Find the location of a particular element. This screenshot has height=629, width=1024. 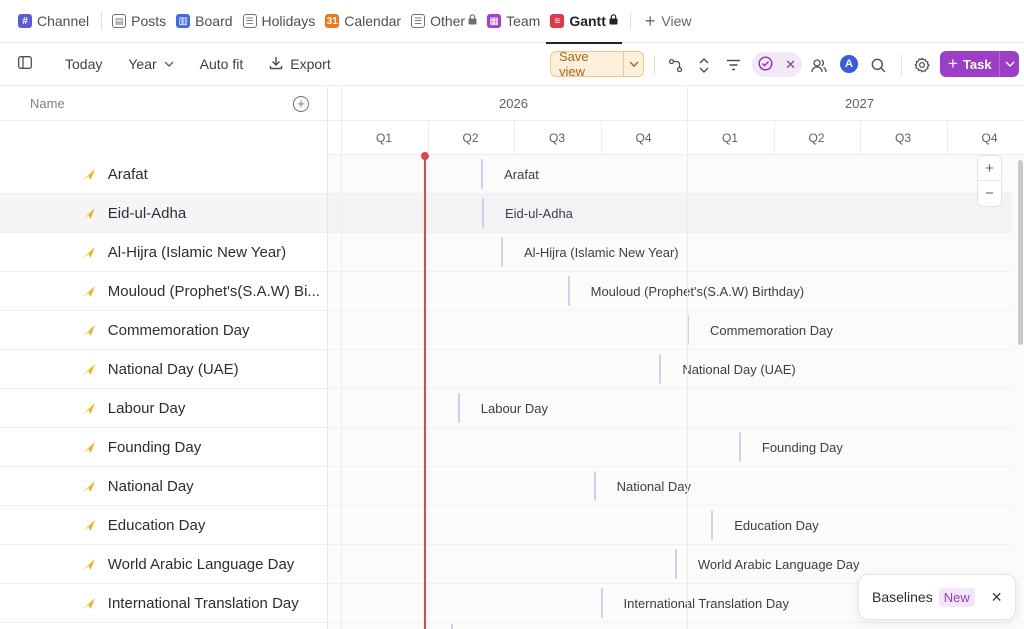

tab-label: Gantt is located at coordinates (587, 21).